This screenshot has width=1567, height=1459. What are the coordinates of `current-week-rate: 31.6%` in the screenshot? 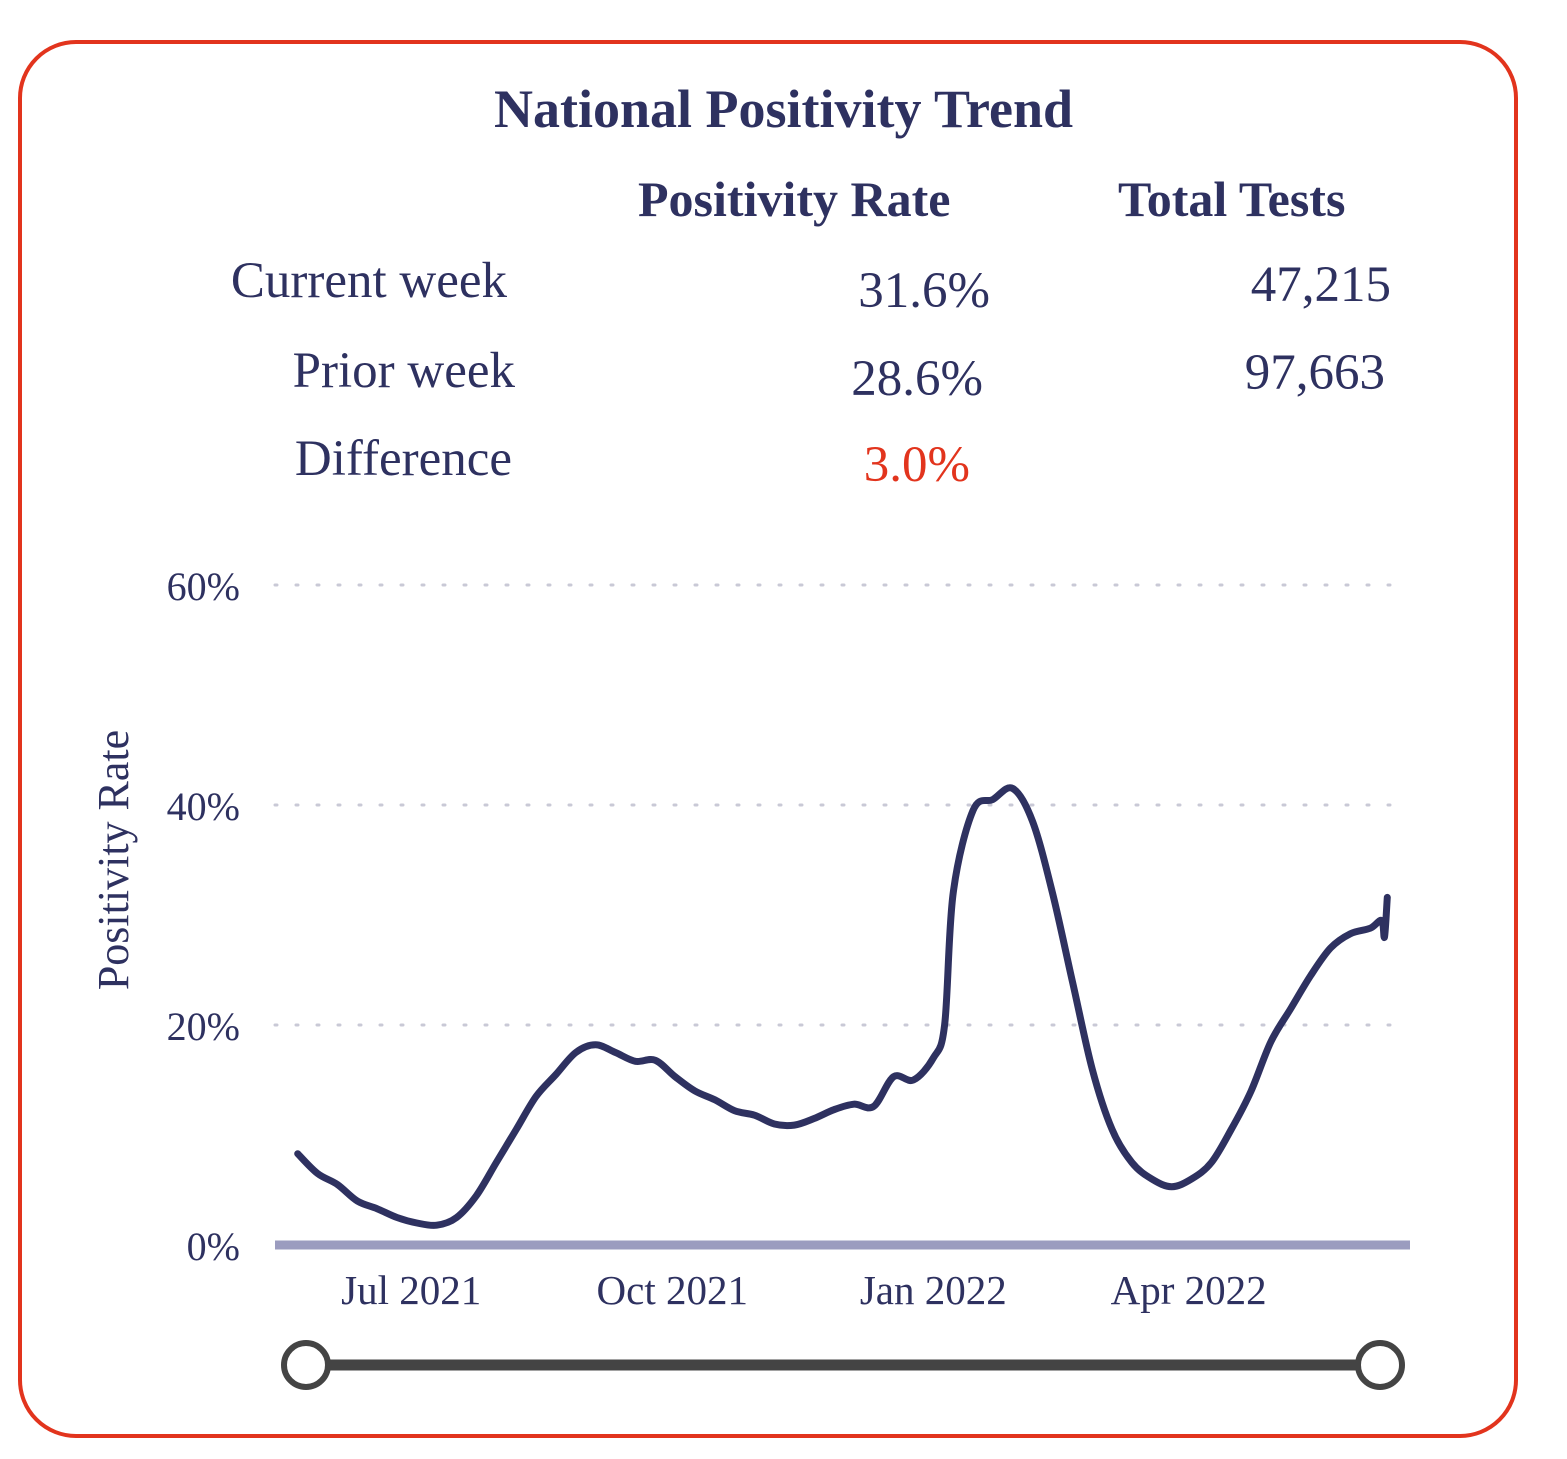 It's located at (924, 291).